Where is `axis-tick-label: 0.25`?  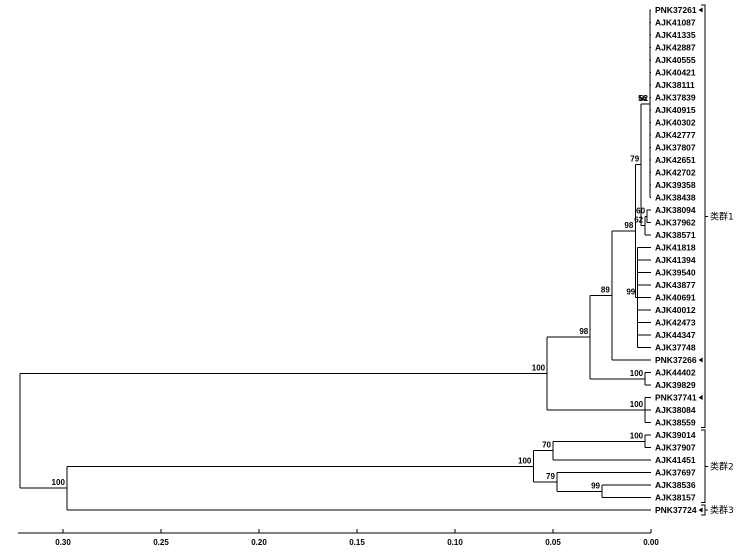 axis-tick-label: 0.25 is located at coordinates (161, 542).